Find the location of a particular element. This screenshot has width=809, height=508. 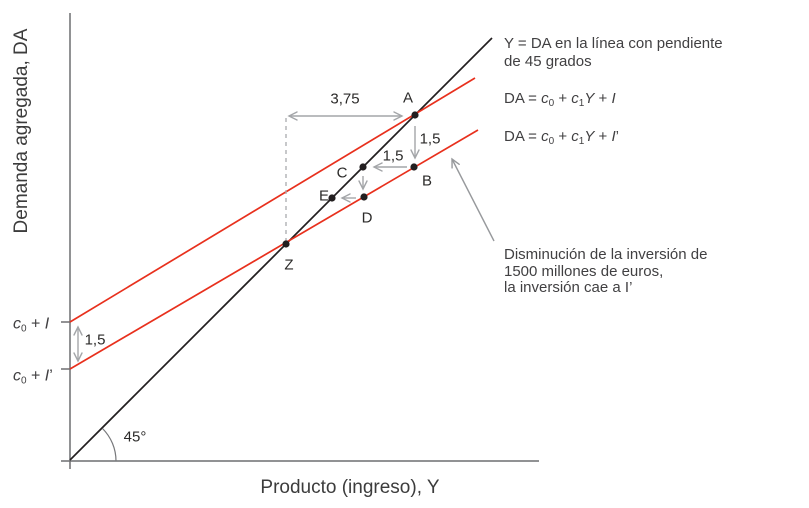

label-angle-45: 45° is located at coordinates (135, 437).